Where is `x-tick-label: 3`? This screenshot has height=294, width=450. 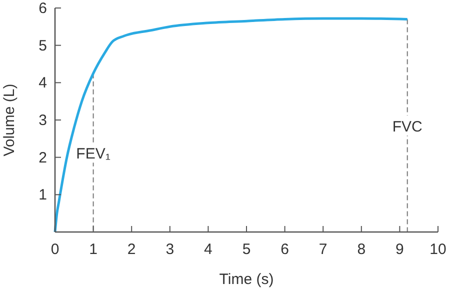 x-tick-label: 3 is located at coordinates (170, 249).